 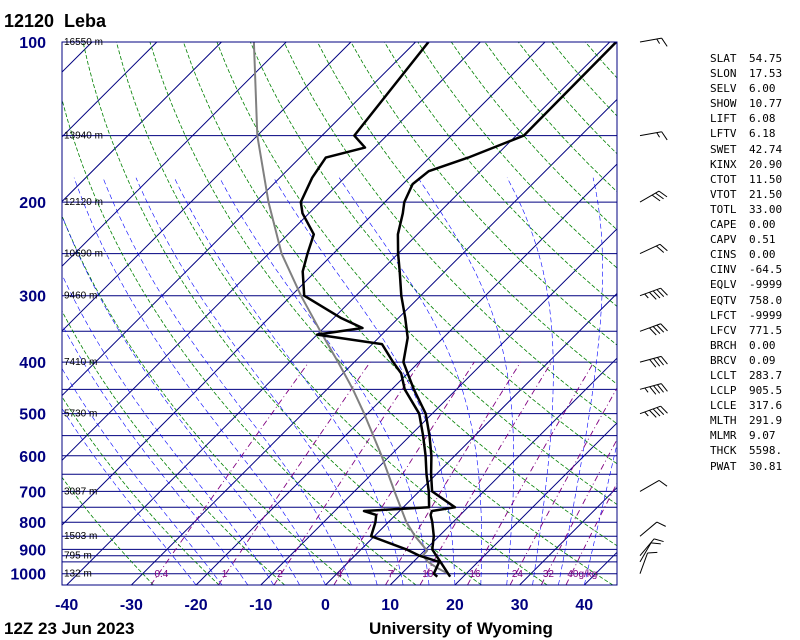 What do you see at coordinates (746, 103) in the screenshot?
I see `index-row: SHOW 10.77` at bounding box center [746, 103].